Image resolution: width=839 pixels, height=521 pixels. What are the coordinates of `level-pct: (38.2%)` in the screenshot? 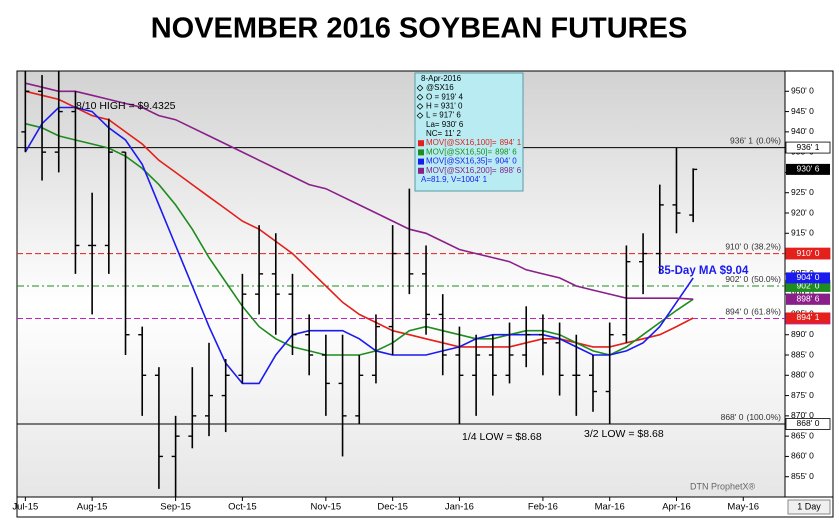 It's located at (766, 247).